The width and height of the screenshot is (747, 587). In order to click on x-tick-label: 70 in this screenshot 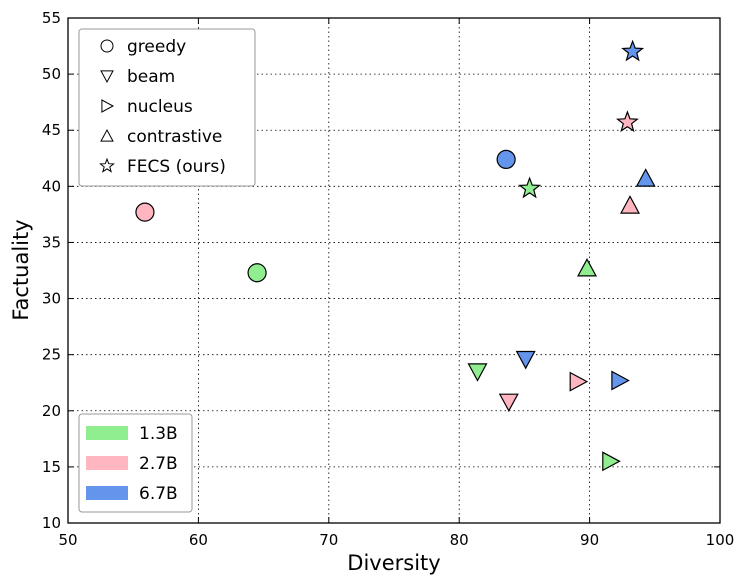, I will do `click(328, 540)`.